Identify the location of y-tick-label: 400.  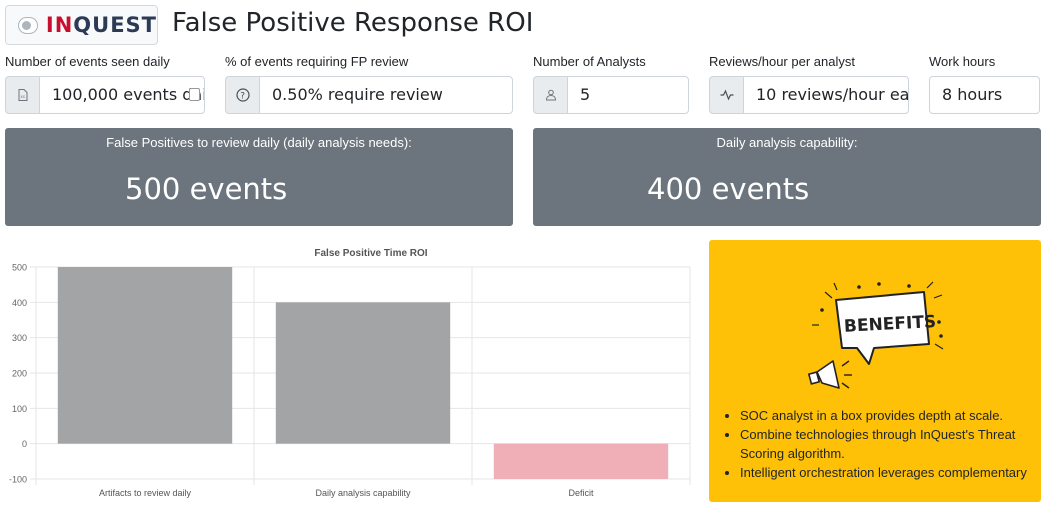
(19, 303).